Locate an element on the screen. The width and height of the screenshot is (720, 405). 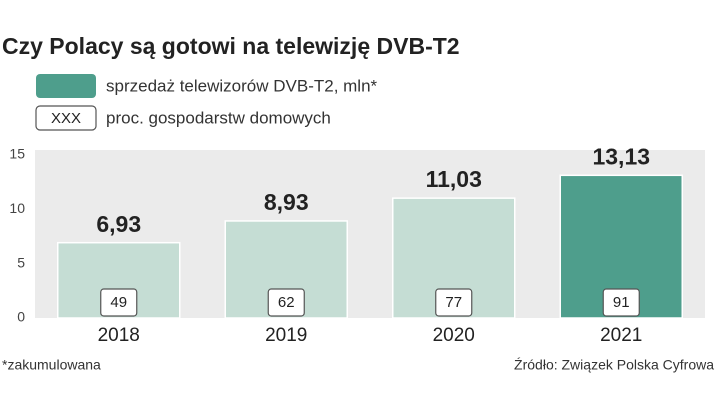
y-tick-label: 0 is located at coordinates (21, 317).